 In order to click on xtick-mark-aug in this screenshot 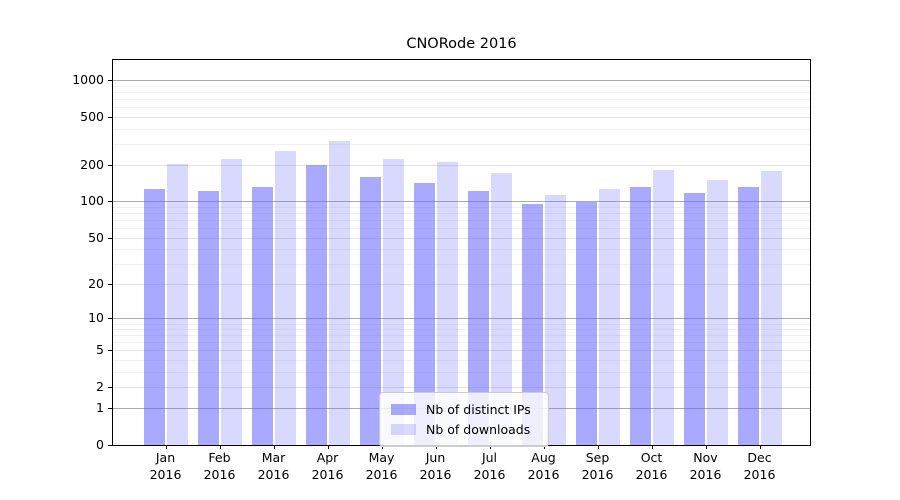, I will do `click(544, 447)`.